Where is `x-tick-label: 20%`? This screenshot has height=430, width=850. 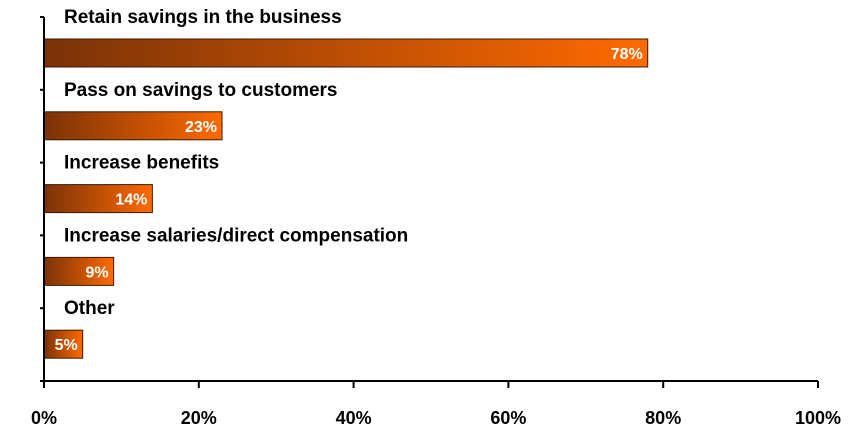 x-tick-label: 20% is located at coordinates (199, 418).